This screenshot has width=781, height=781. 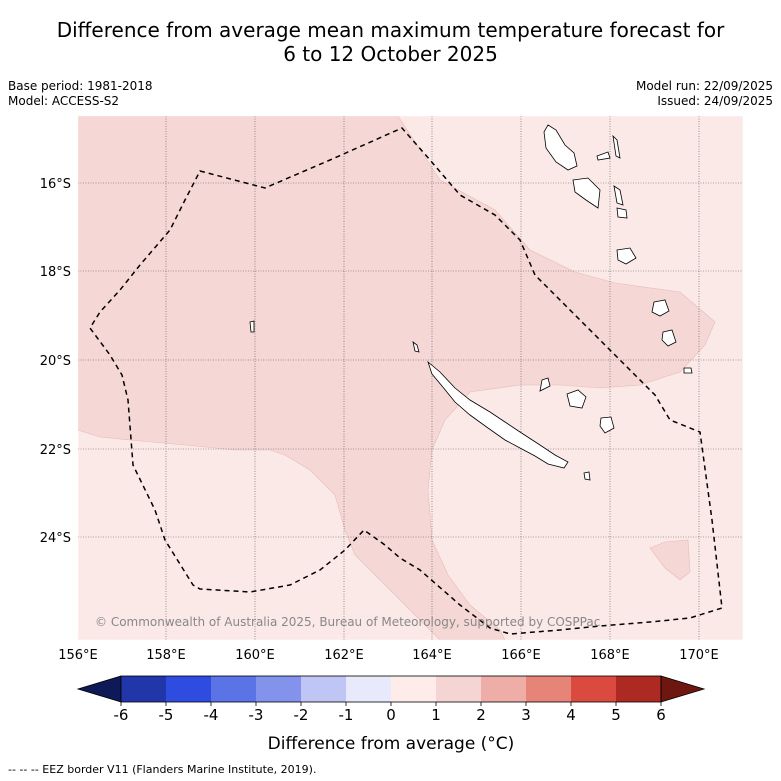 I want to click on colorbar-tick-label: 5, so click(x=616, y=715).